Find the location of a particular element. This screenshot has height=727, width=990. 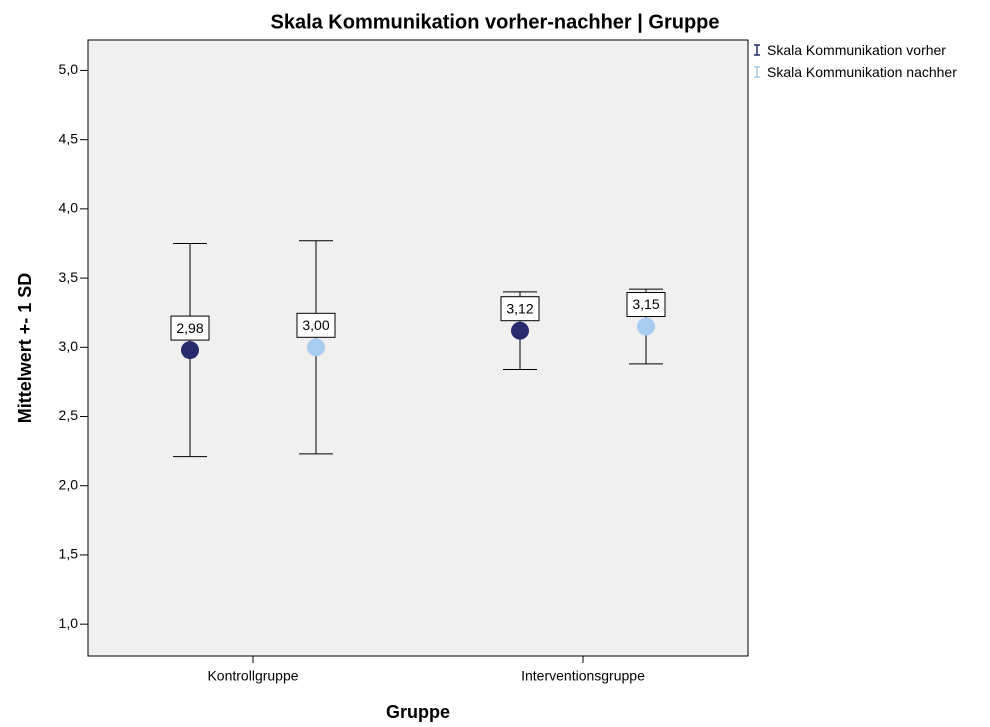

value-label: 3,15 is located at coordinates (645, 304).